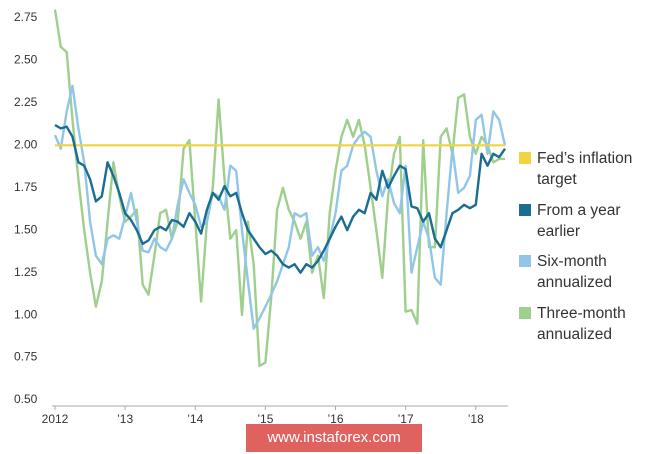  Describe the element at coordinates (574, 272) in the screenshot. I see `legend-label: Six-month annualized` at that location.